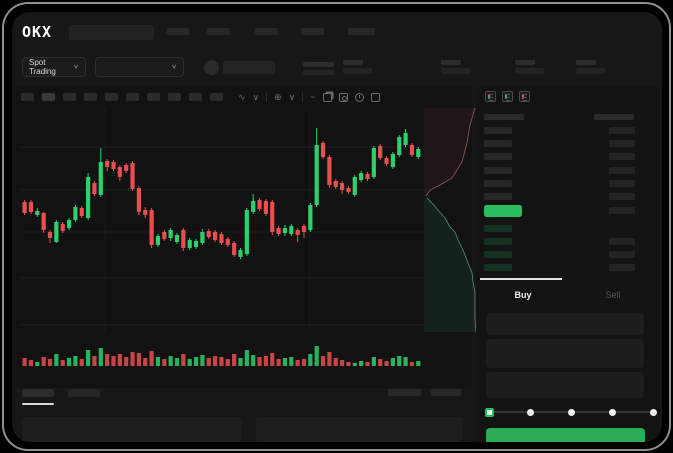 The width and height of the screenshot is (673, 453). Describe the element at coordinates (521, 279) in the screenshot. I see `active-tab-indicator` at that location.